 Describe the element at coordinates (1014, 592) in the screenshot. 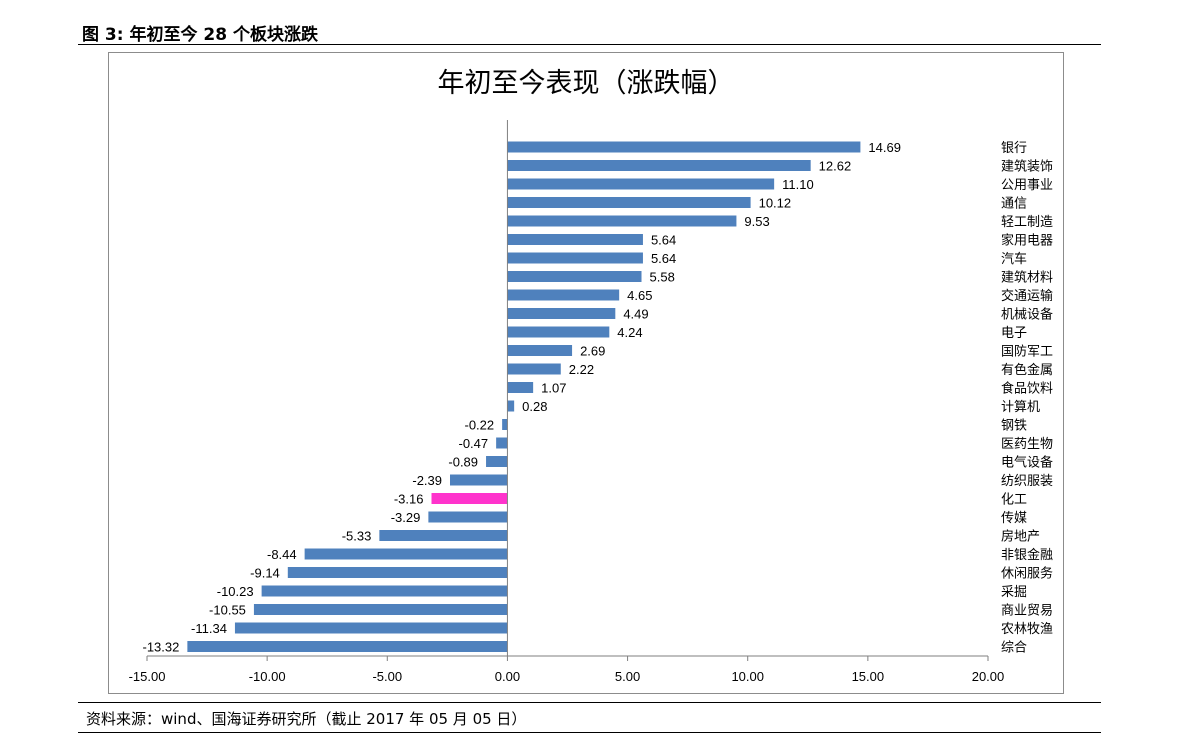

I see `category-label-25: 采掘` at that location.